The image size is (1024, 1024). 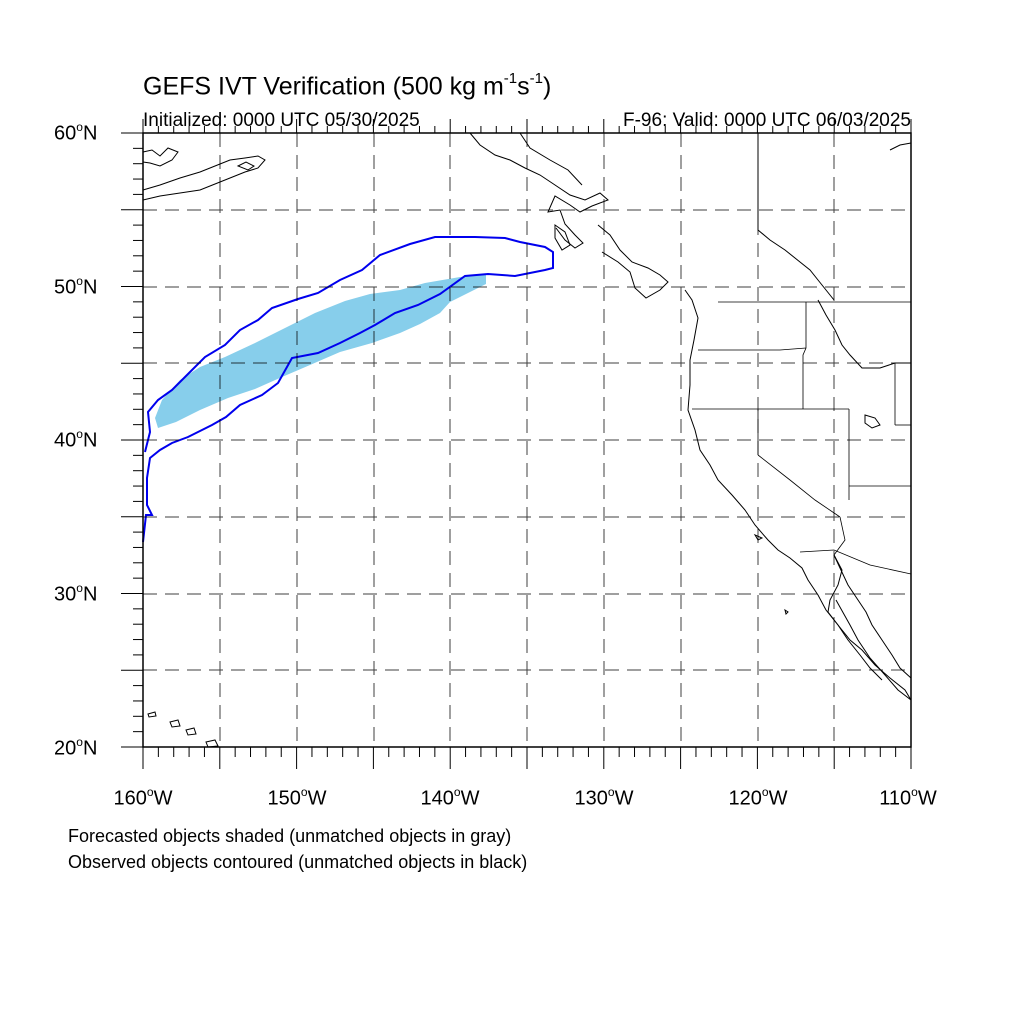 I want to click on lon-label-150: 150oW, so click(x=297, y=797).